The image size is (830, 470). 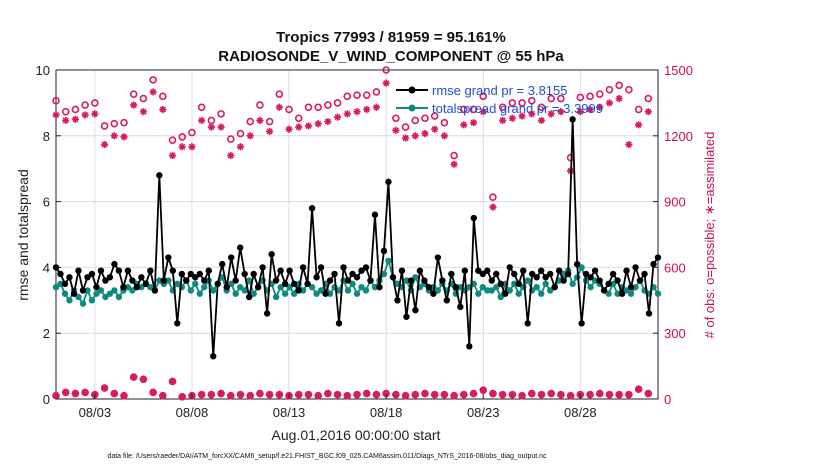 I want to click on legend-rmse-marker, so click(x=412, y=90).